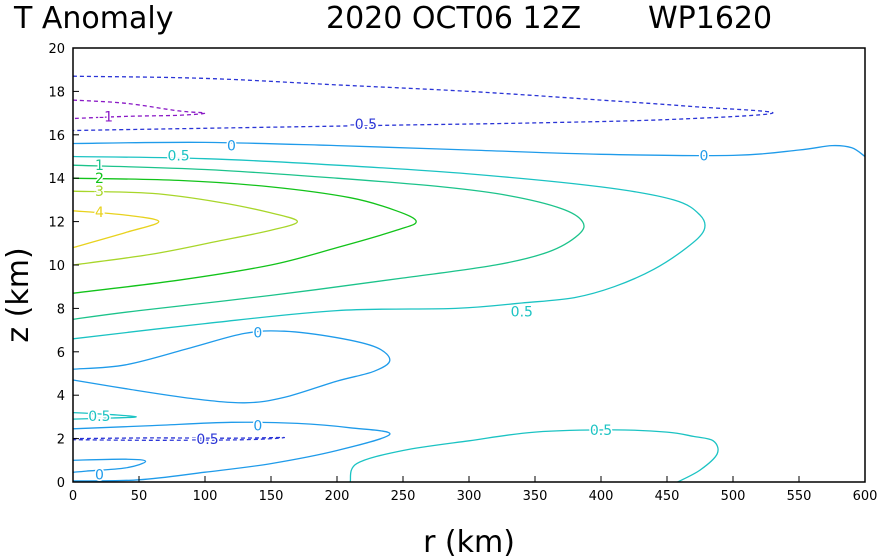 This screenshot has width=879, height=559. What do you see at coordinates (257, 427) in the screenshot?
I see `contour-label-12: 0` at bounding box center [257, 427].